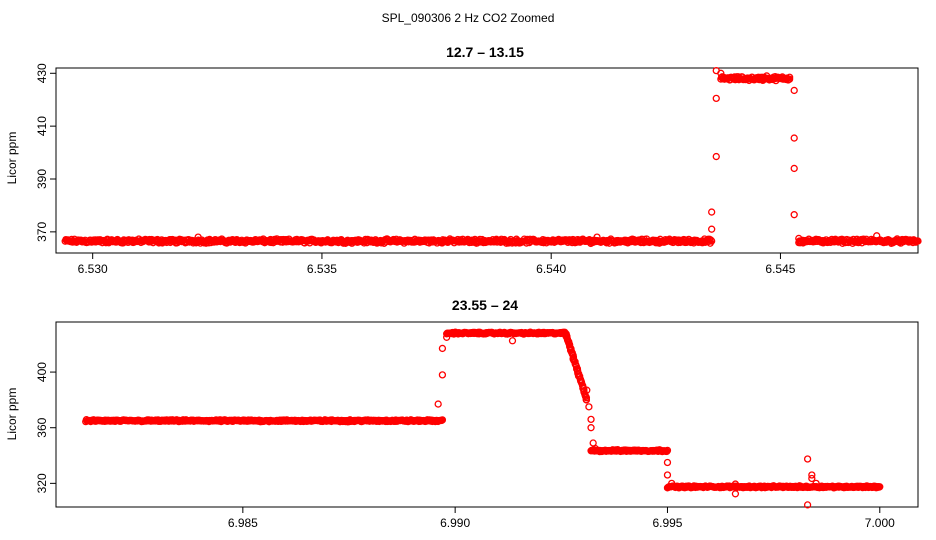  Describe the element at coordinates (667, 523) in the screenshot. I see `x-tick-label: 6.995` at that location.